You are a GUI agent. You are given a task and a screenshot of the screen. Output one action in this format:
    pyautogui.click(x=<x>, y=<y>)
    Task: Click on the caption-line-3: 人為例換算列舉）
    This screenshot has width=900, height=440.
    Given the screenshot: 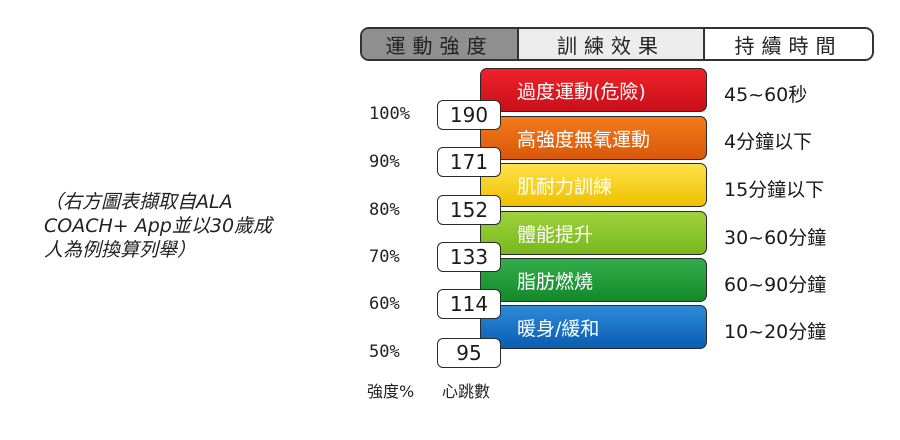 What is the action you would take?
    pyautogui.click(x=120, y=250)
    